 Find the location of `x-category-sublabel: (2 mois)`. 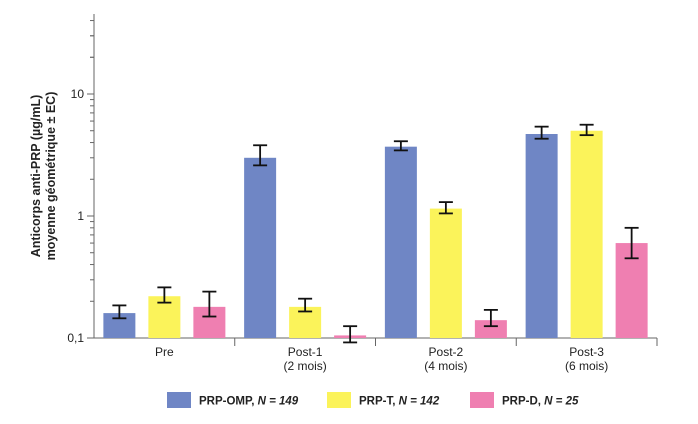

x-category-sublabel: (2 mois) is located at coordinates (304, 366).